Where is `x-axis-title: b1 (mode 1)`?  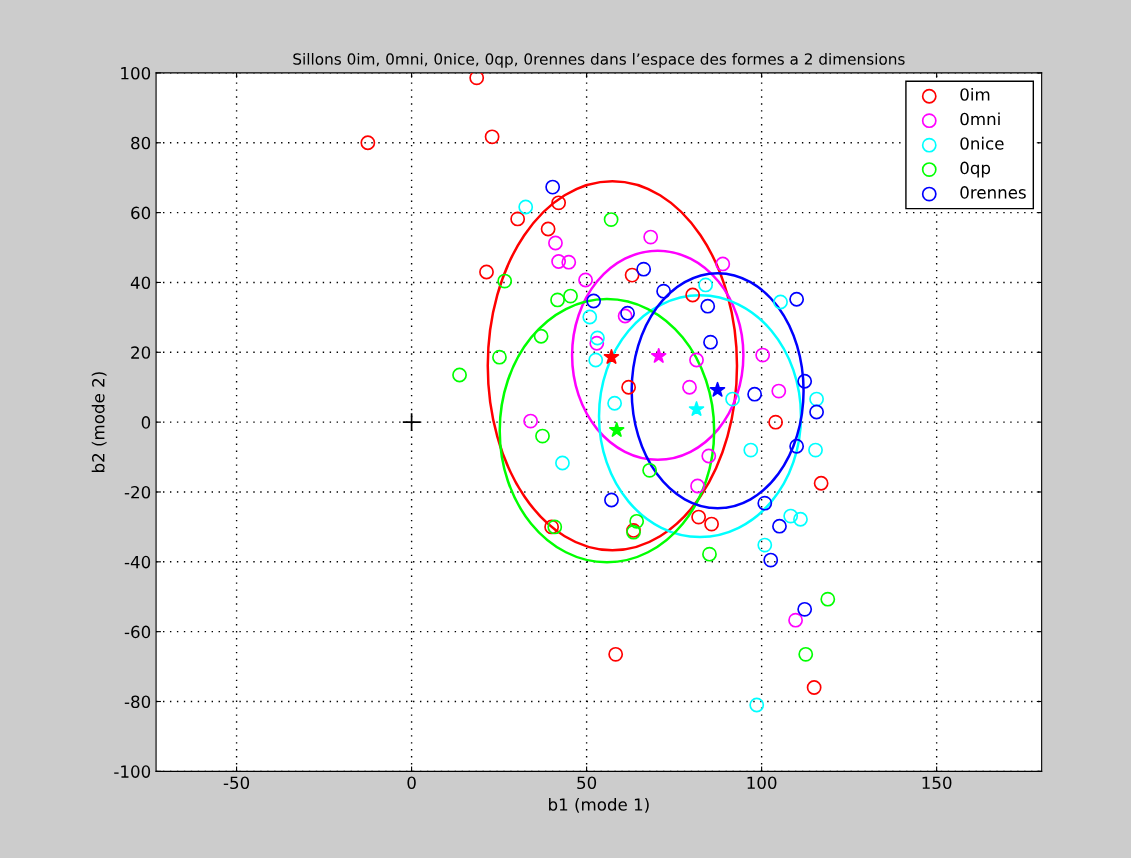
x-axis-title: b1 (mode 1) is located at coordinates (599, 805).